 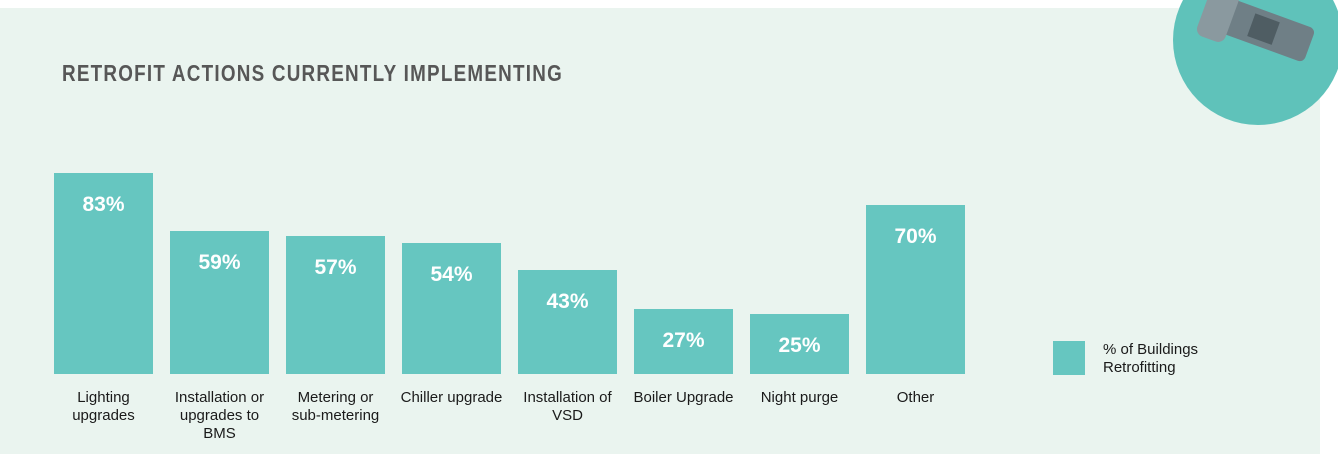 I want to click on chart-title: RETROFIT ACTIONS CURRENTLY IMPLEMENTING, so click(x=312, y=73).